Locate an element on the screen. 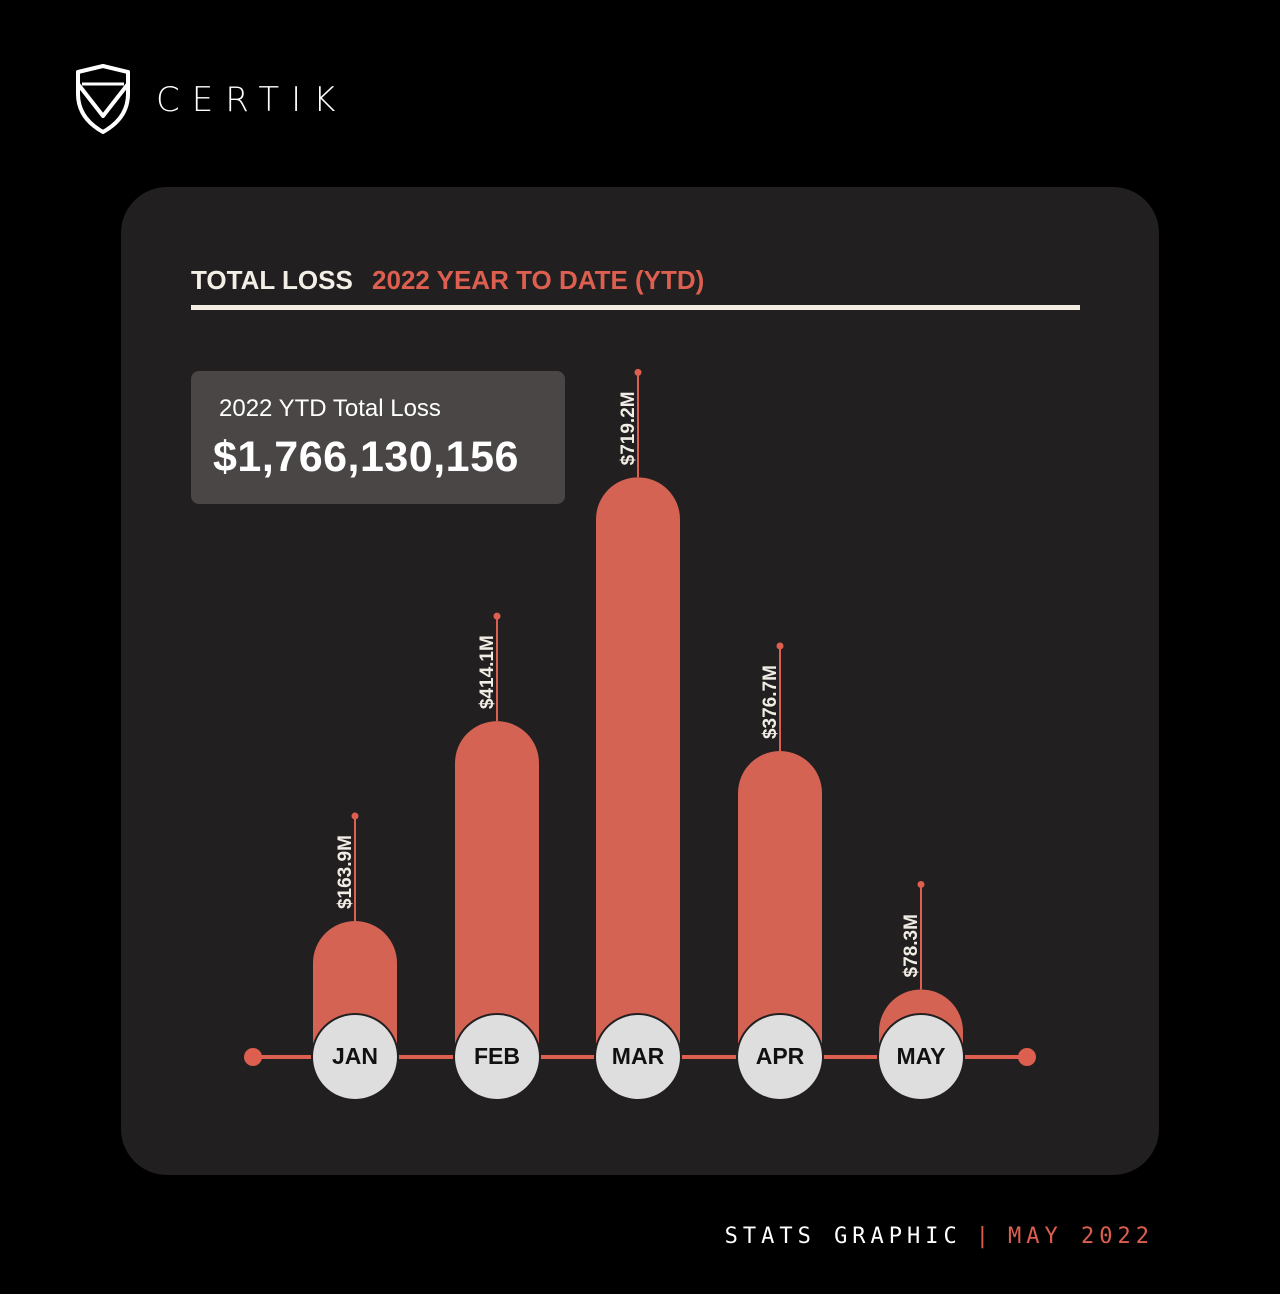 This screenshot has height=1294, width=1280. total-loss-card: 2022 YTD Total Loss $1,766,130,156 is located at coordinates (378, 437).